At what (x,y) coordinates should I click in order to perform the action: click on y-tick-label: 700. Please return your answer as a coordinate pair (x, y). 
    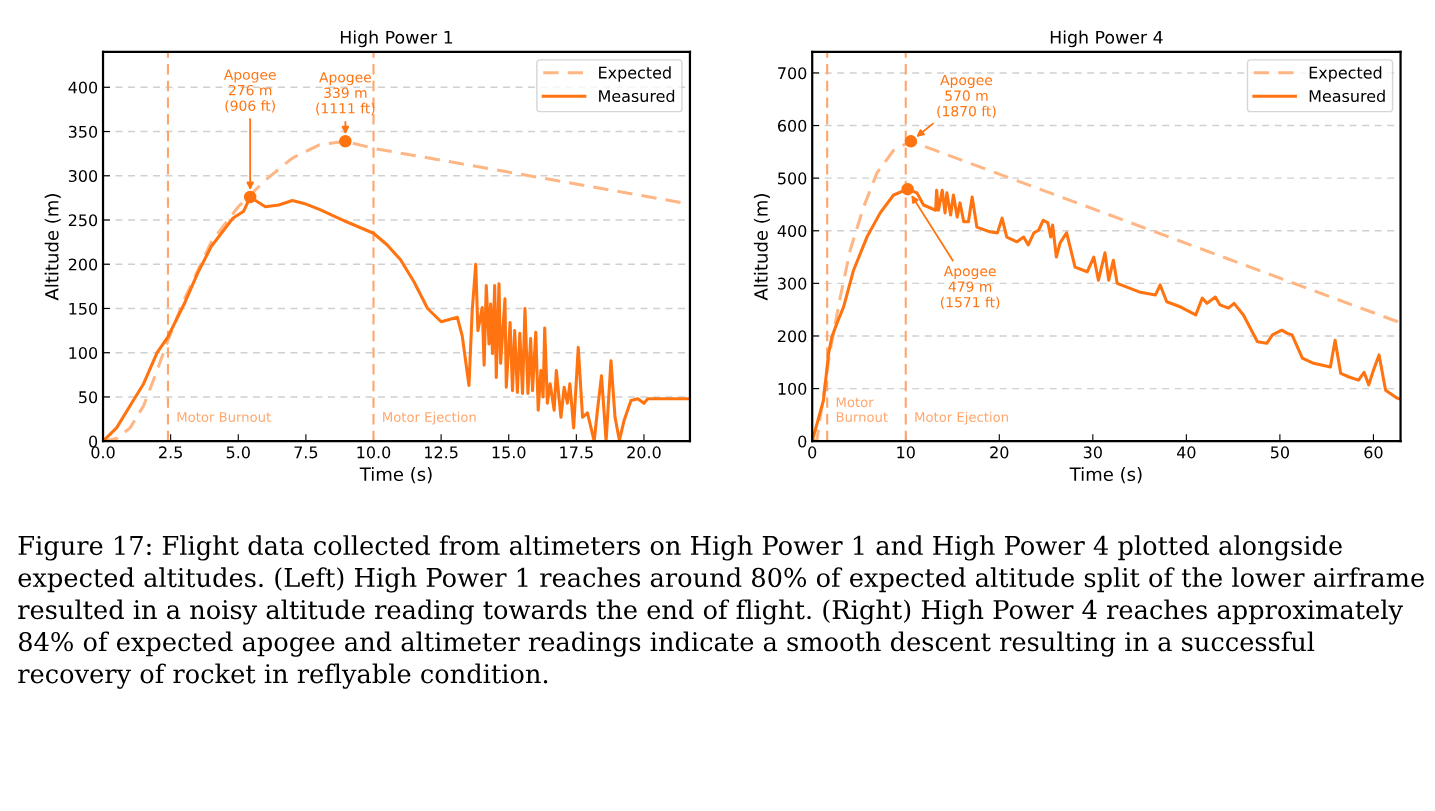
    Looking at the image, I should click on (792, 73).